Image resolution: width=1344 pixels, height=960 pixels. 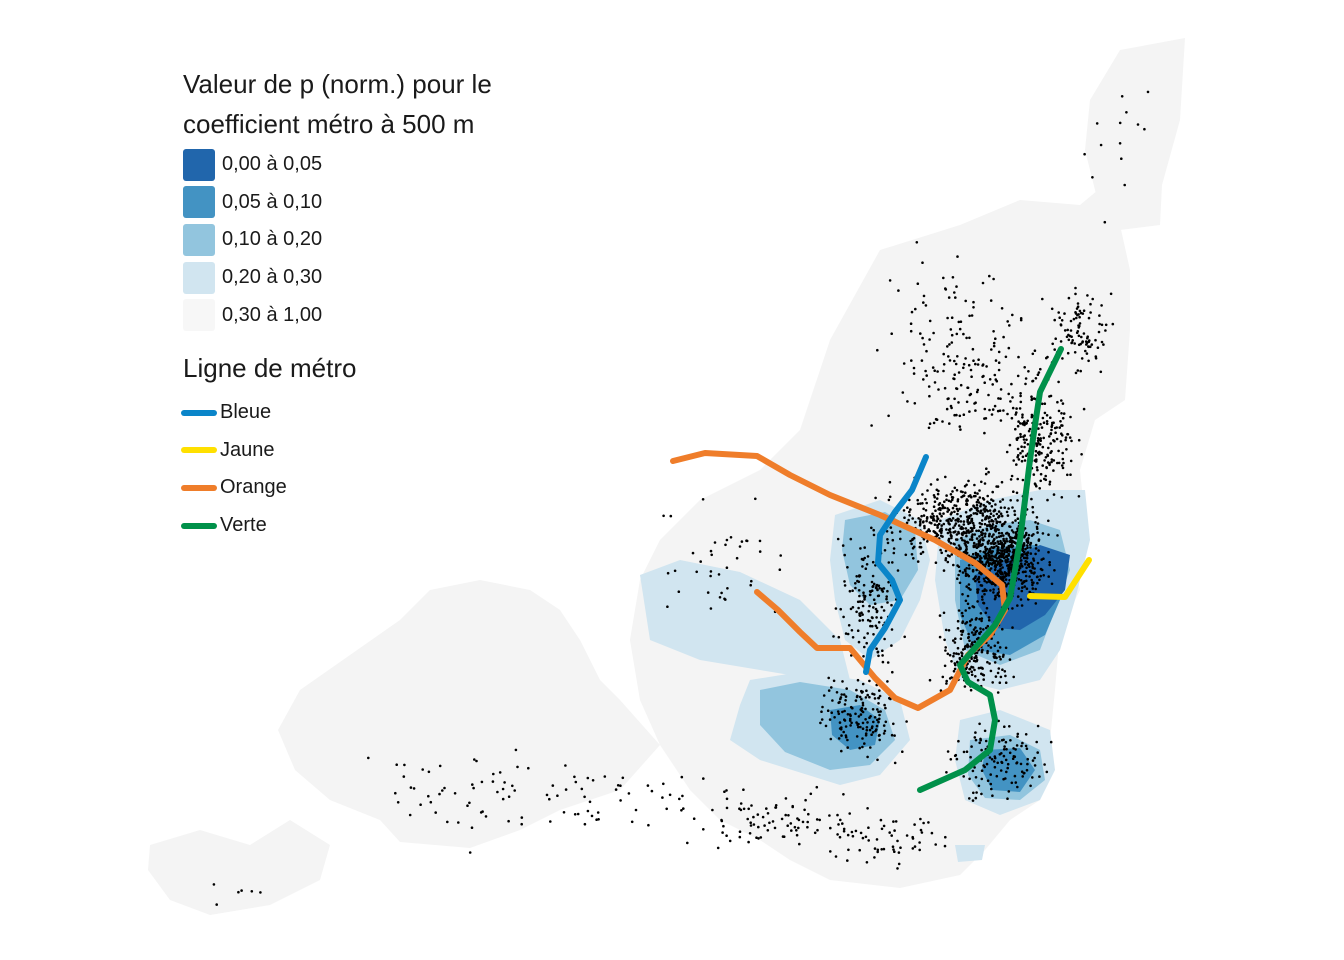 What do you see at coordinates (243, 525) in the screenshot?
I see `line-legend-label: Verte` at bounding box center [243, 525].